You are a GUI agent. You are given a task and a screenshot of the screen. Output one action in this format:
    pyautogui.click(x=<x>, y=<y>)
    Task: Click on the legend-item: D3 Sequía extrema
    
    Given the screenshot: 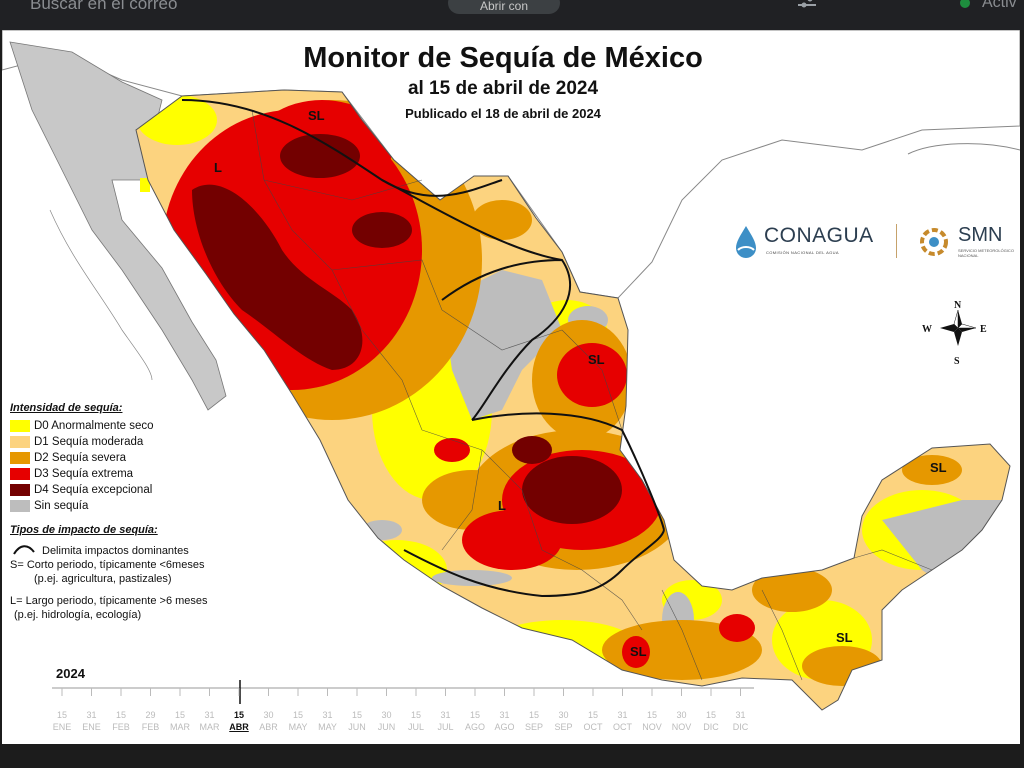 What is the action you would take?
    pyautogui.click(x=160, y=474)
    